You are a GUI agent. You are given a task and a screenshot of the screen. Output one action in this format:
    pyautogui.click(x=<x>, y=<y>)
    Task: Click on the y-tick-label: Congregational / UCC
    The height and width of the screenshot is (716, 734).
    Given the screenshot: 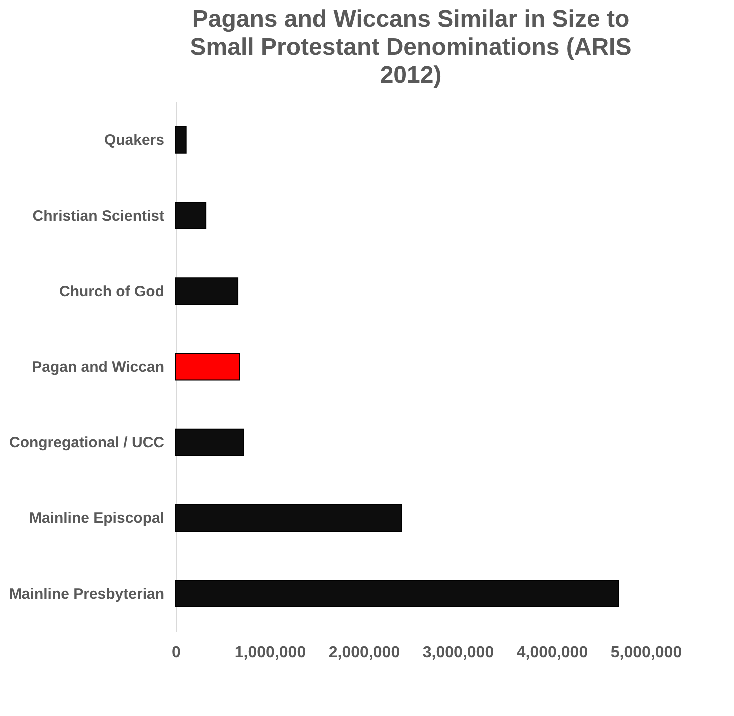 What is the action you would take?
    pyautogui.click(x=87, y=443)
    